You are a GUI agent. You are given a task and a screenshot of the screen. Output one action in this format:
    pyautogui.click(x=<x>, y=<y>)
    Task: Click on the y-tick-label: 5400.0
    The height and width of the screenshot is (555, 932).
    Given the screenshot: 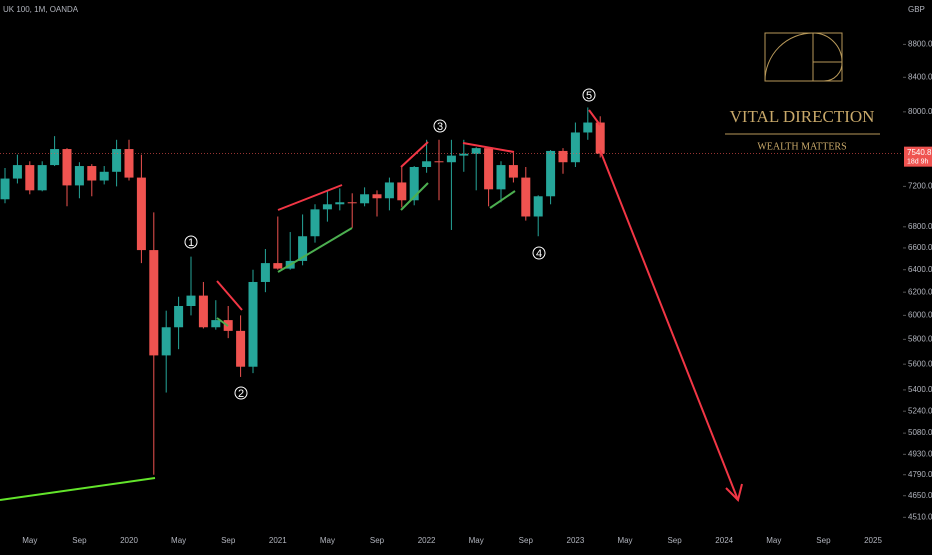 What is the action you would take?
    pyautogui.click(x=920, y=389)
    